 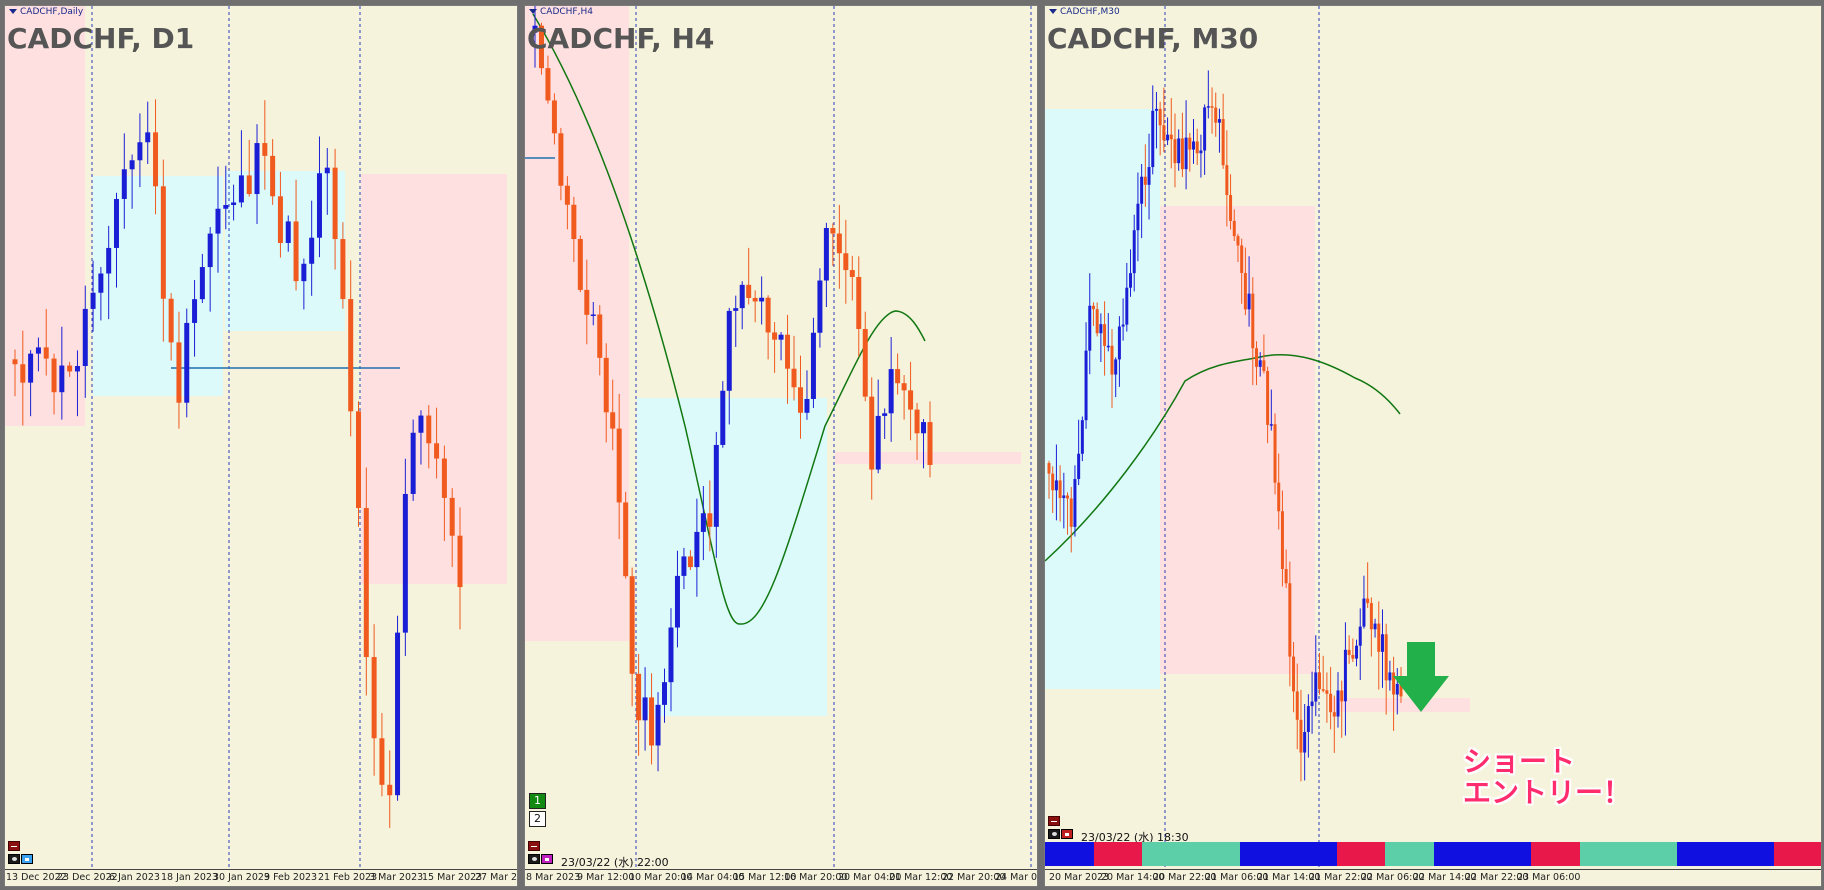 What do you see at coordinates (52, 12) in the screenshot?
I see `chart-symbol-title-text: CADCHF,Daily` at bounding box center [52, 12].